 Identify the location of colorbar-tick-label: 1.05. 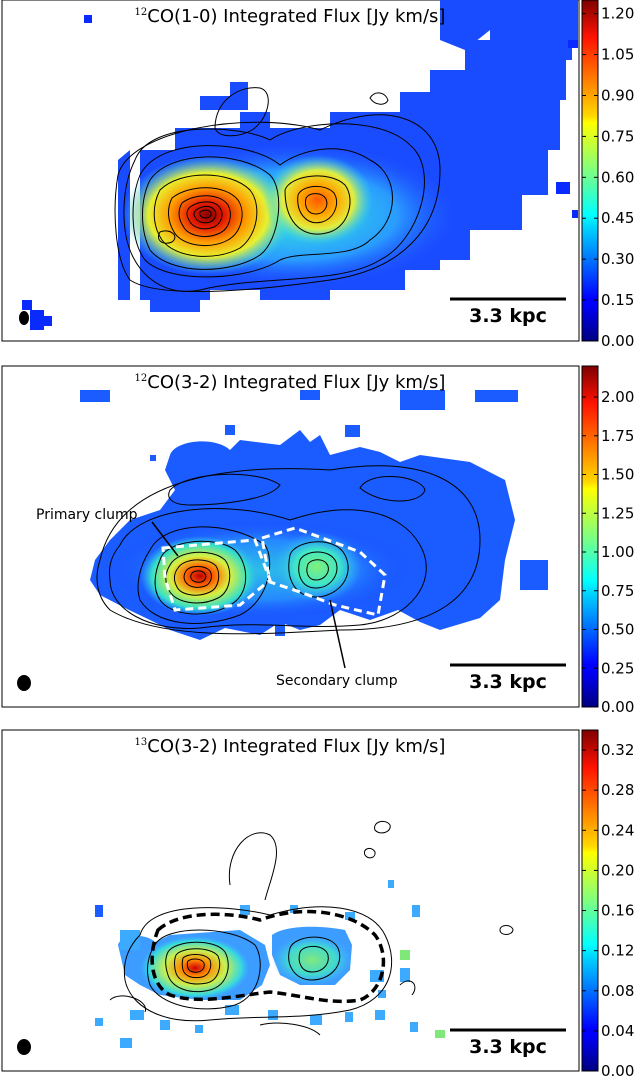
(617, 55).